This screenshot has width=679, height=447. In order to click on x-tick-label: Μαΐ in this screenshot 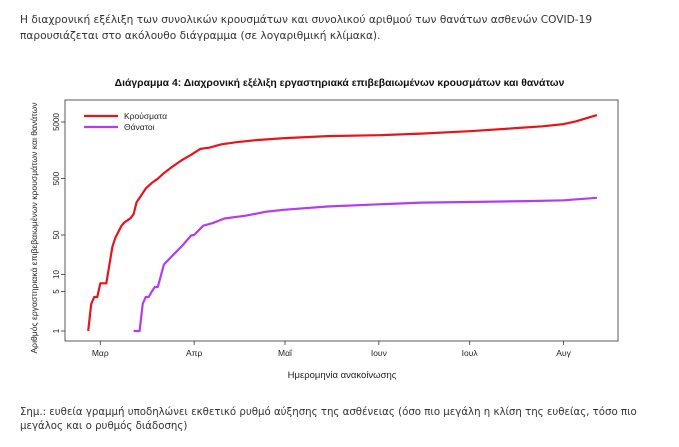, I will do `click(285, 353)`.